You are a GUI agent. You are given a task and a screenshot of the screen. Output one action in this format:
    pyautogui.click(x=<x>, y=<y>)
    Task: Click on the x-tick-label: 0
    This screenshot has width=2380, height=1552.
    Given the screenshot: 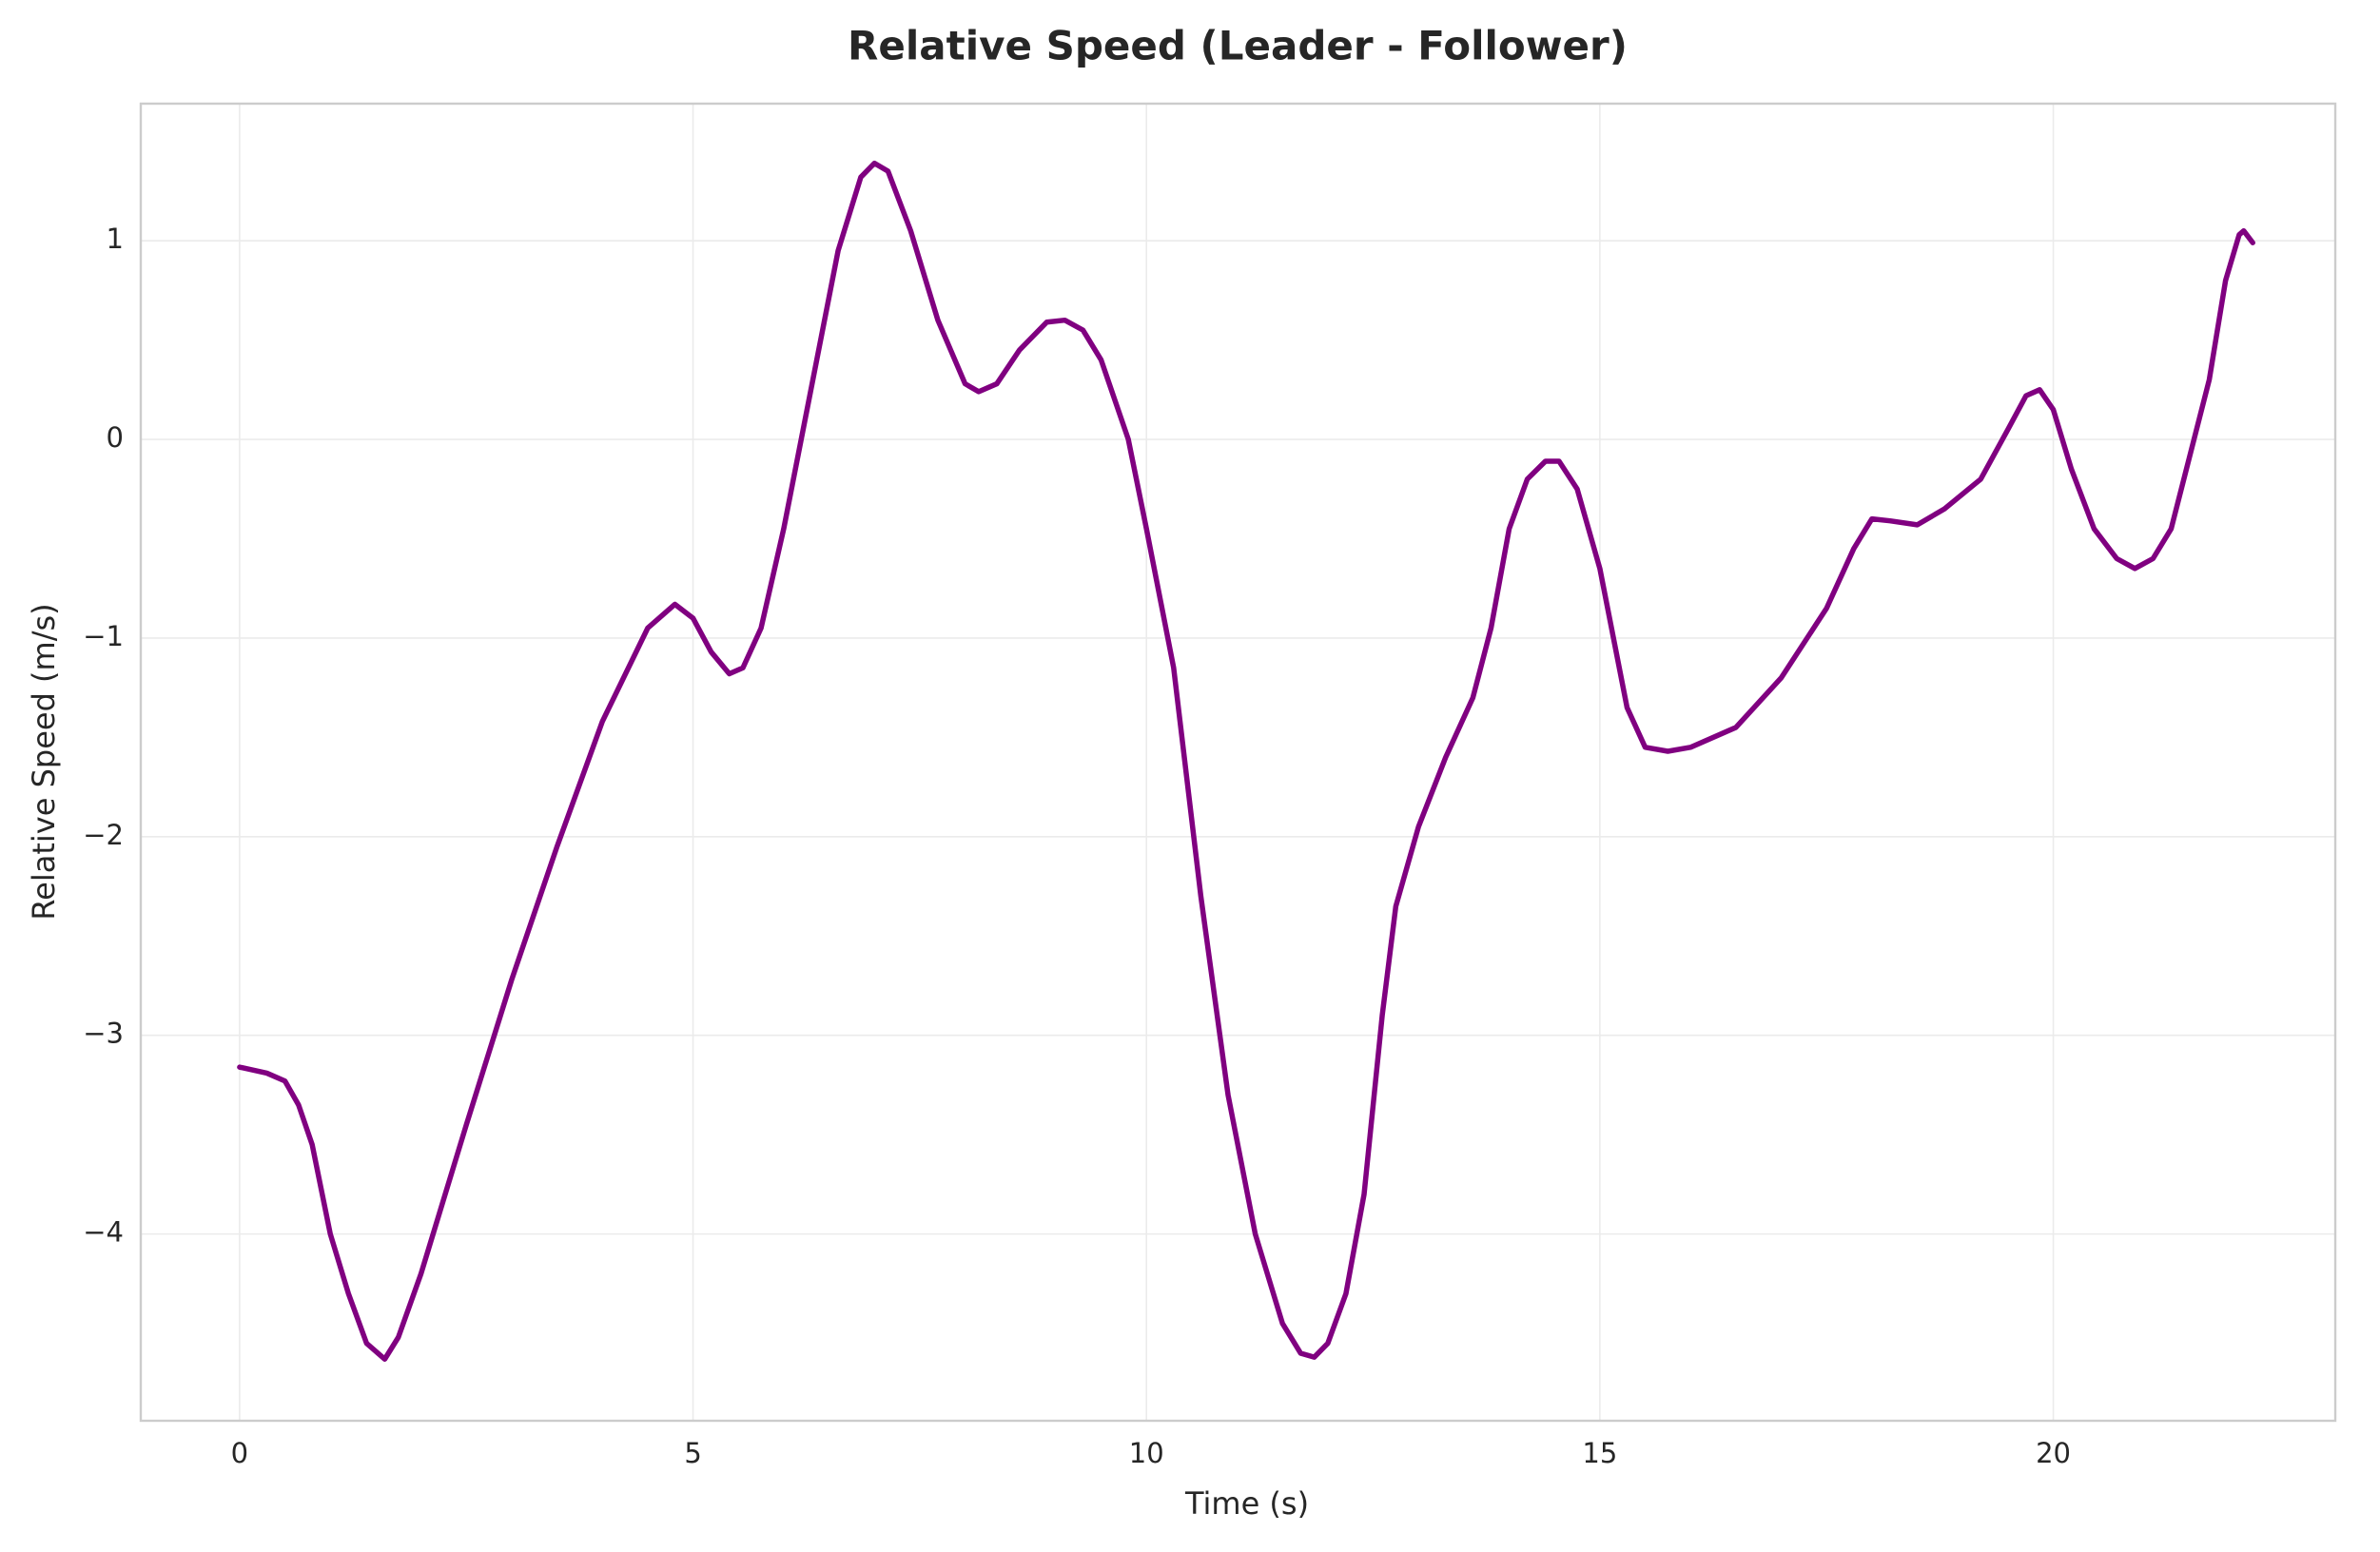 What is the action you would take?
    pyautogui.click(x=239, y=1453)
    